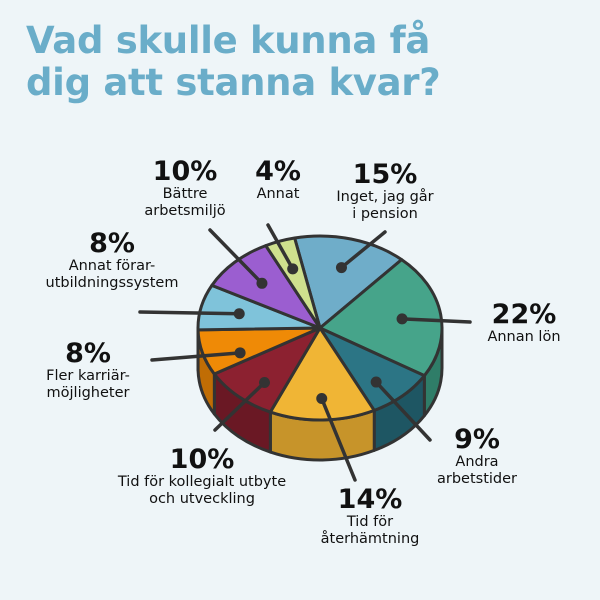 The height and width of the screenshot is (600, 600). I want to click on slice-label-8-line-1: Bättre, so click(185, 194).